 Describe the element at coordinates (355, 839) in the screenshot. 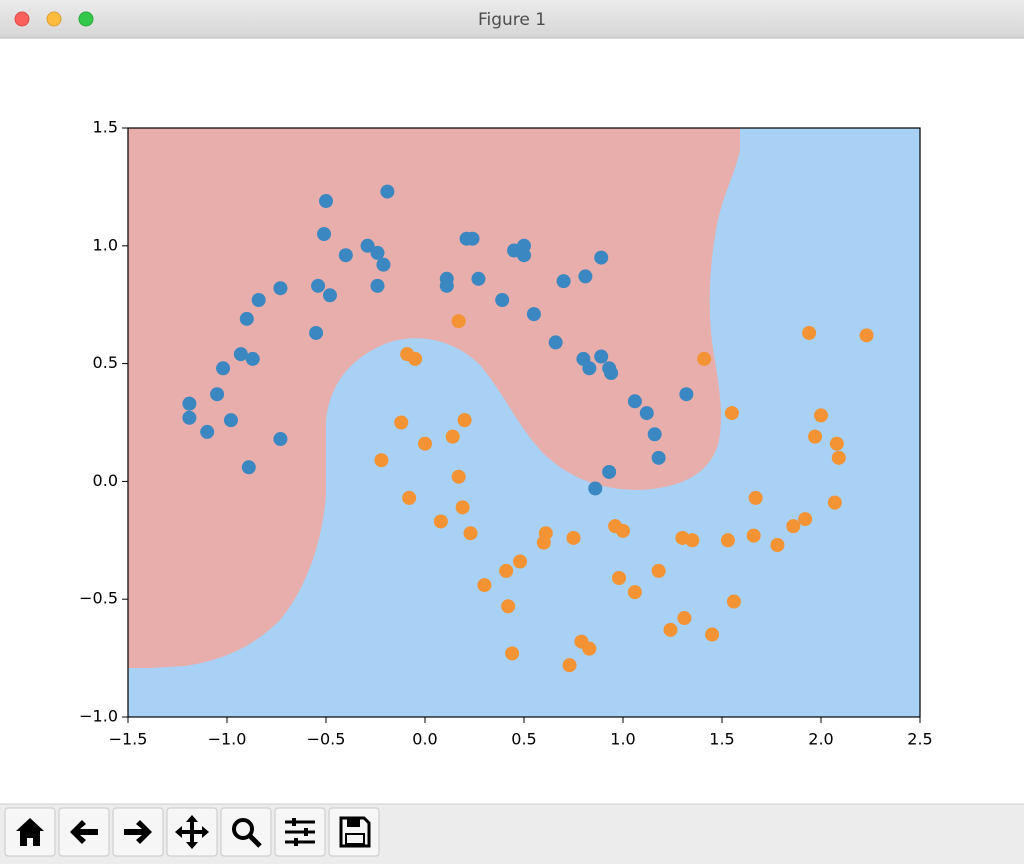

I see `save-icon-label` at that location.